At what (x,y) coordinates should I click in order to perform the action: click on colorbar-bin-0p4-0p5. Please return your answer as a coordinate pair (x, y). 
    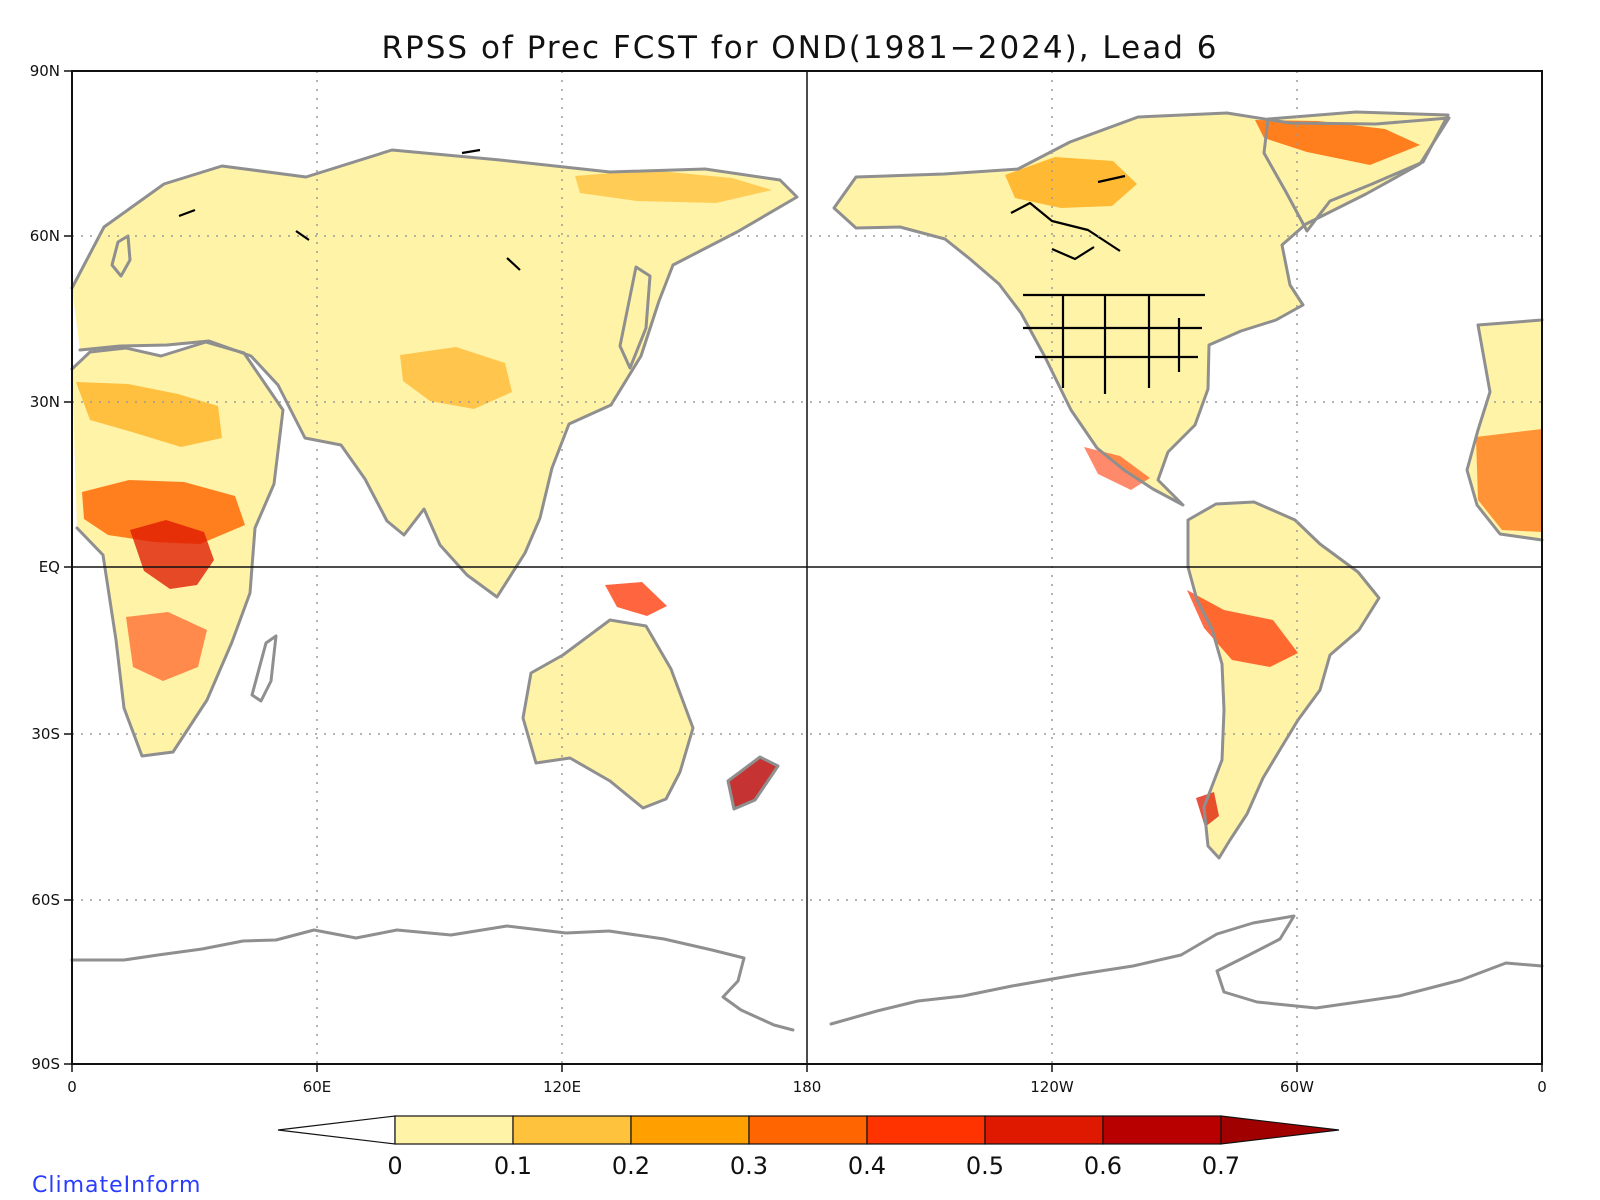
    Looking at the image, I should click on (926, 1130).